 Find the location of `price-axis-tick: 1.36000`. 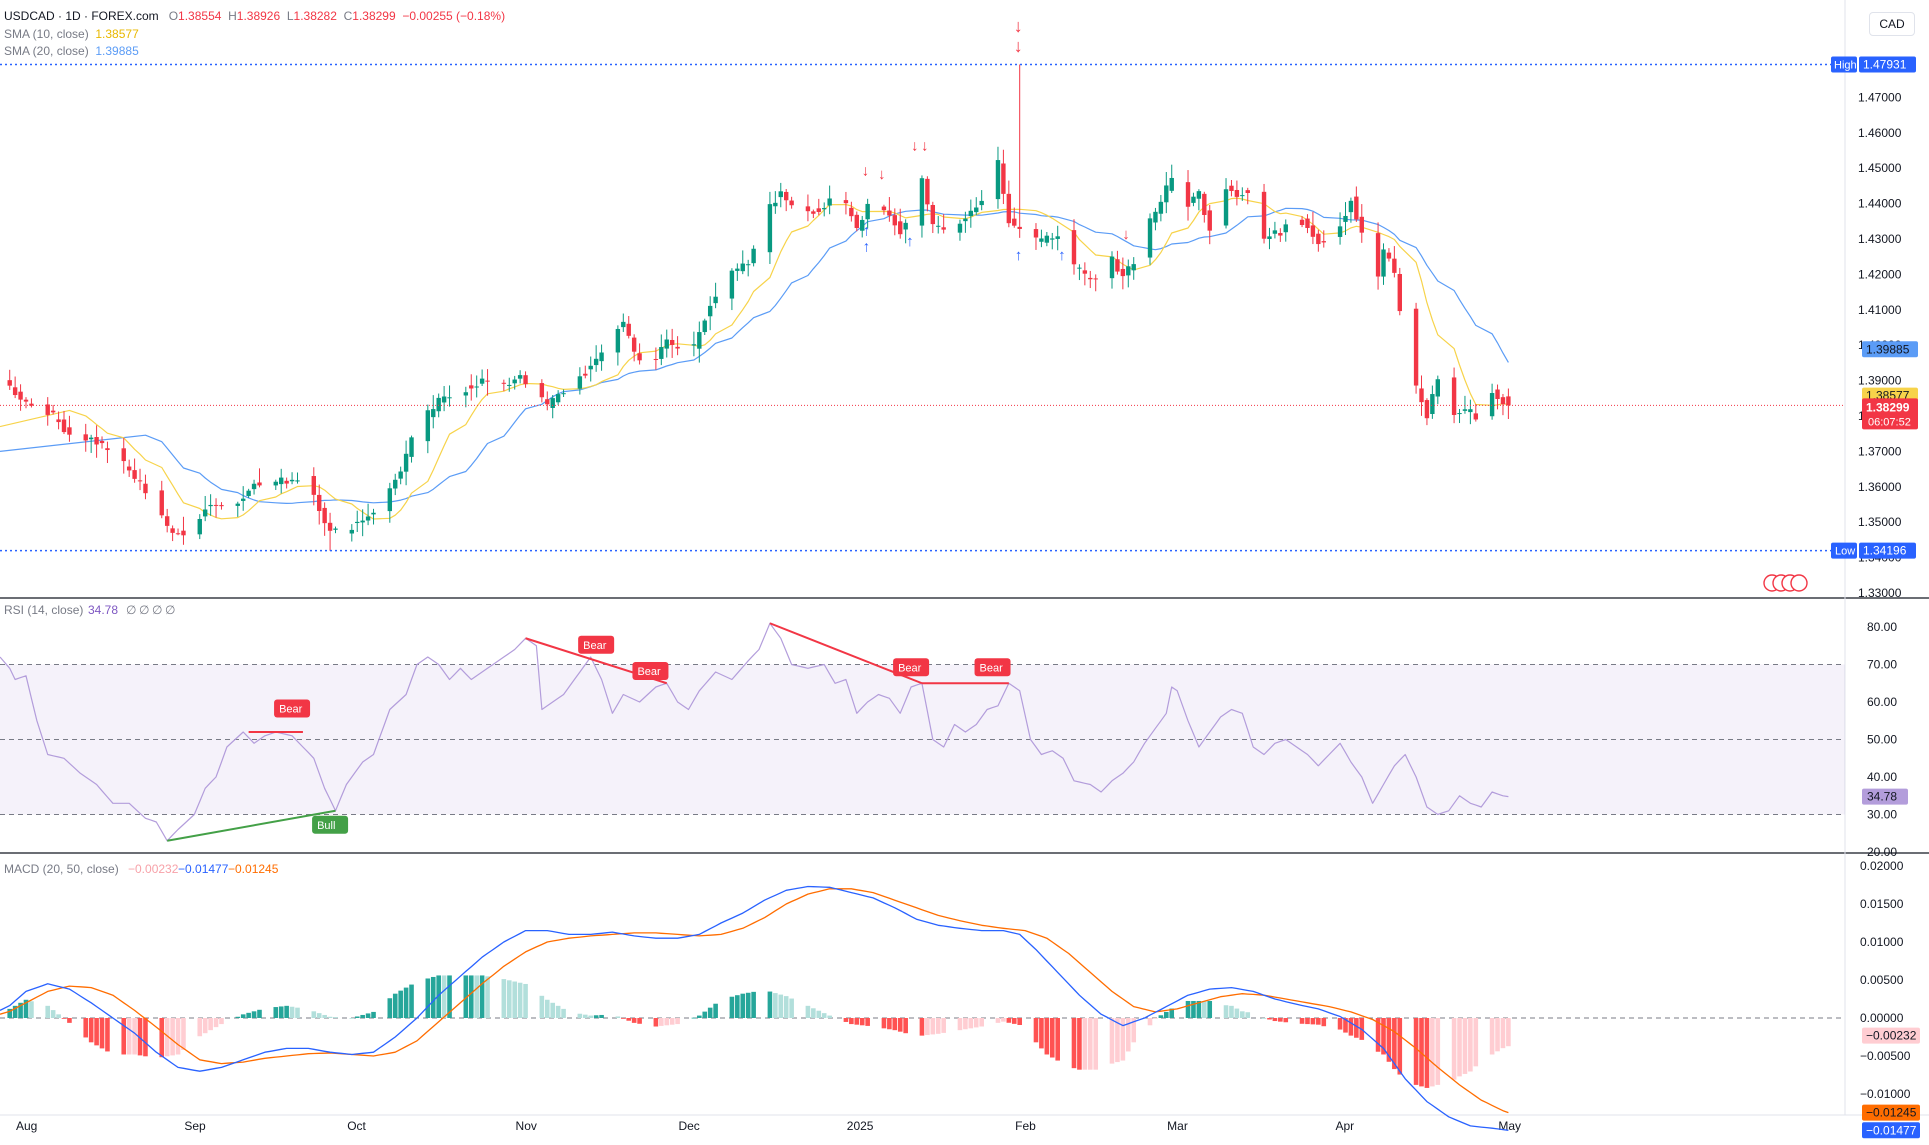

price-axis-tick: 1.36000 is located at coordinates (1880, 487).